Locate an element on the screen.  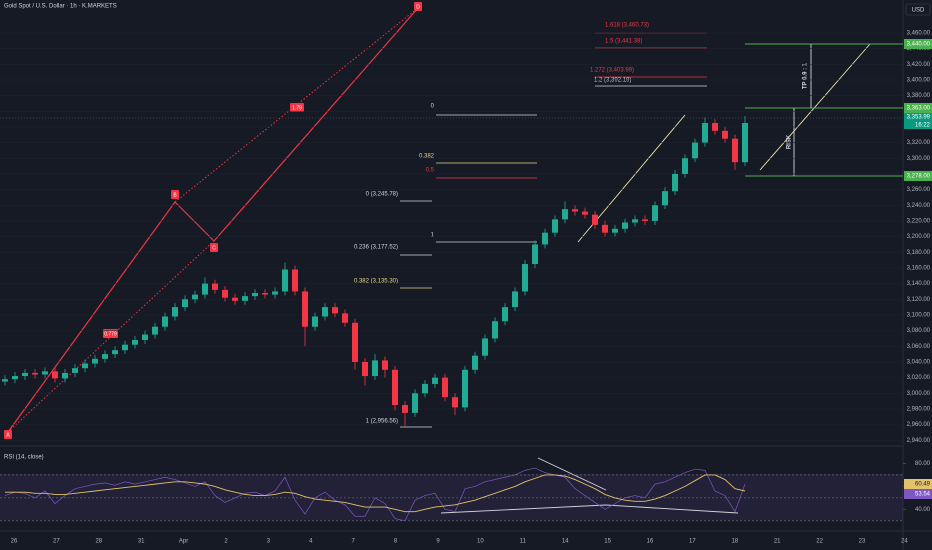
rsi-trendline is located at coordinates (523, 509).